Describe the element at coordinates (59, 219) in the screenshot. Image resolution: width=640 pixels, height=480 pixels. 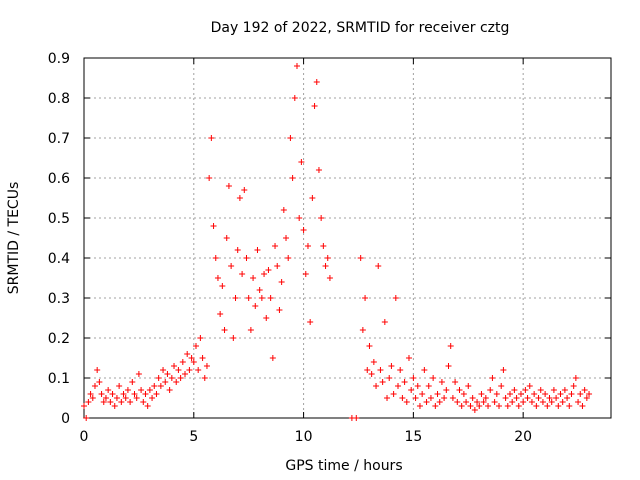
I see `y-tick-label: 0.5` at that location.